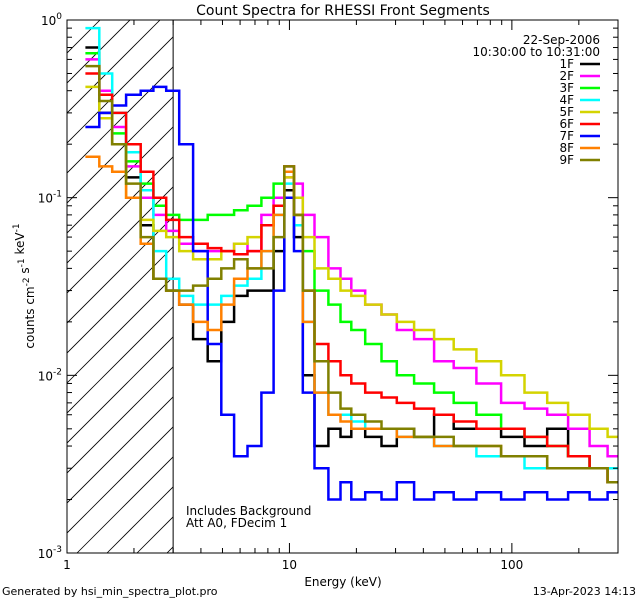  I want to click on legend-label-1F: 1F, so click(566, 64).